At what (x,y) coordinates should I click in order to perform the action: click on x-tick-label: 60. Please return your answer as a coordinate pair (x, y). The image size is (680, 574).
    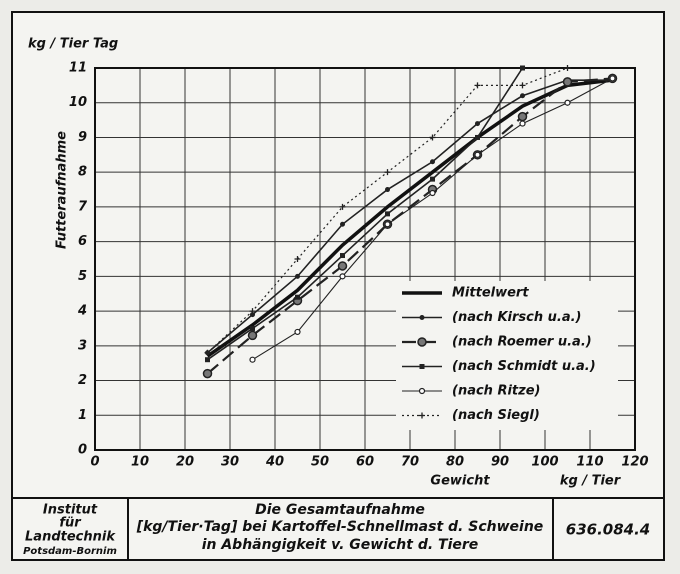
    Looking at the image, I should click on (365, 462).